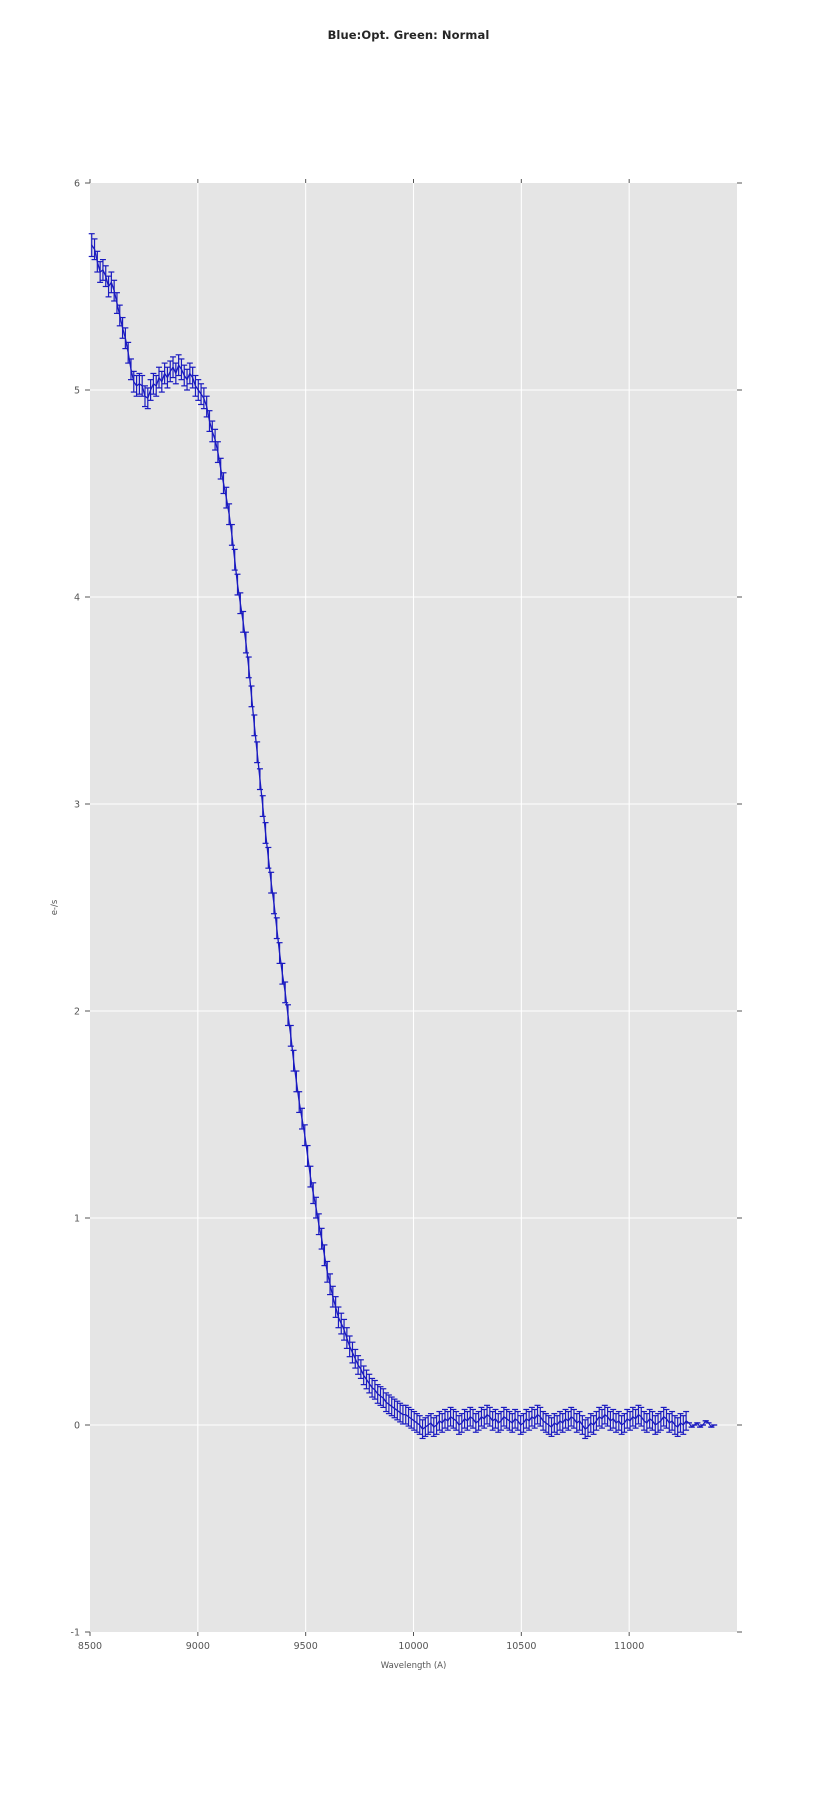  What do you see at coordinates (413, 1646) in the screenshot?
I see `x-tick-label: 10000` at bounding box center [413, 1646].